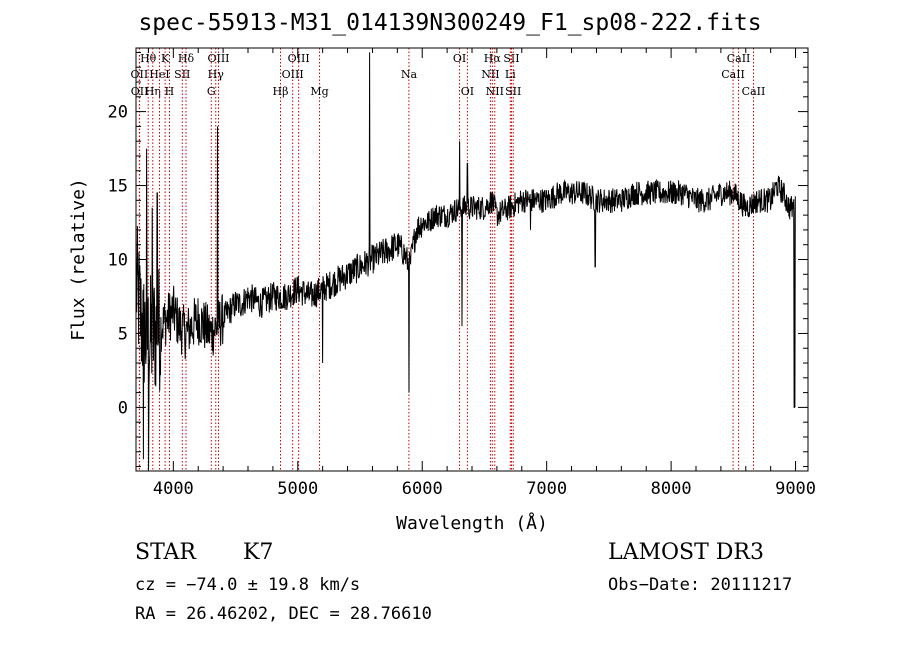 The width and height of the screenshot is (900, 649). What do you see at coordinates (211, 91) in the screenshot?
I see `line-marker-label: G` at bounding box center [211, 91].